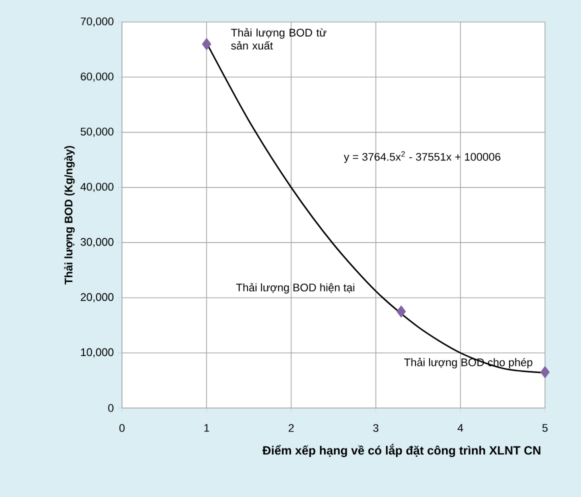 This screenshot has width=581, height=497. I want to click on x-tick-label: 3, so click(375, 428).